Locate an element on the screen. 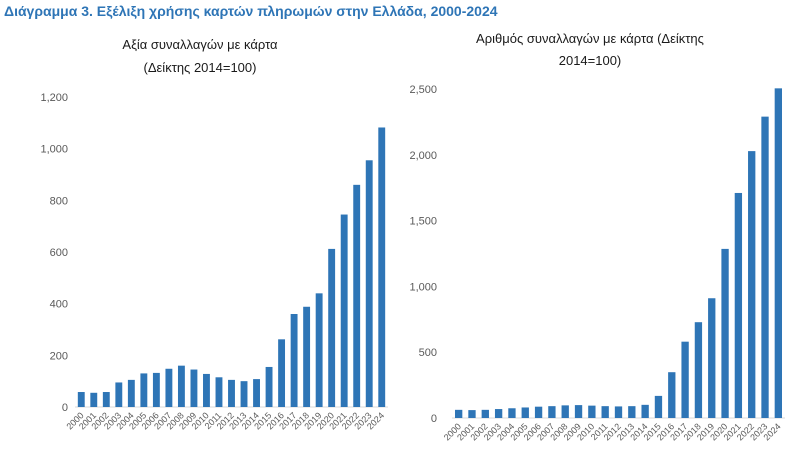 The width and height of the screenshot is (800, 473). y-tick-label: 1,200 is located at coordinates (54, 98).